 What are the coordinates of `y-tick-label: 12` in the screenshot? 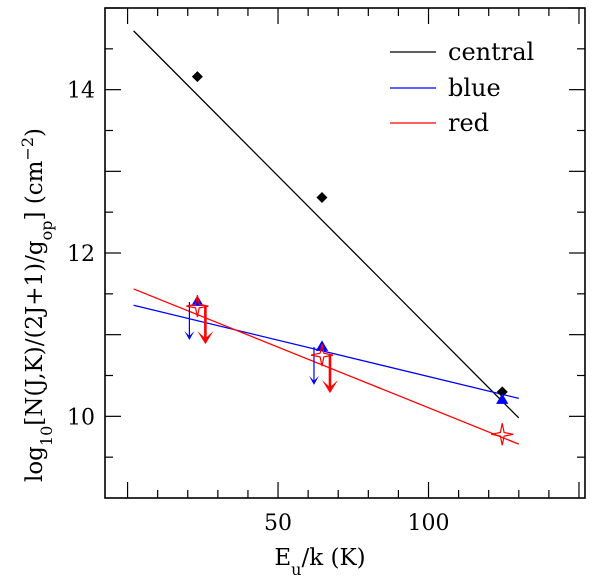 It's located at (81, 254).